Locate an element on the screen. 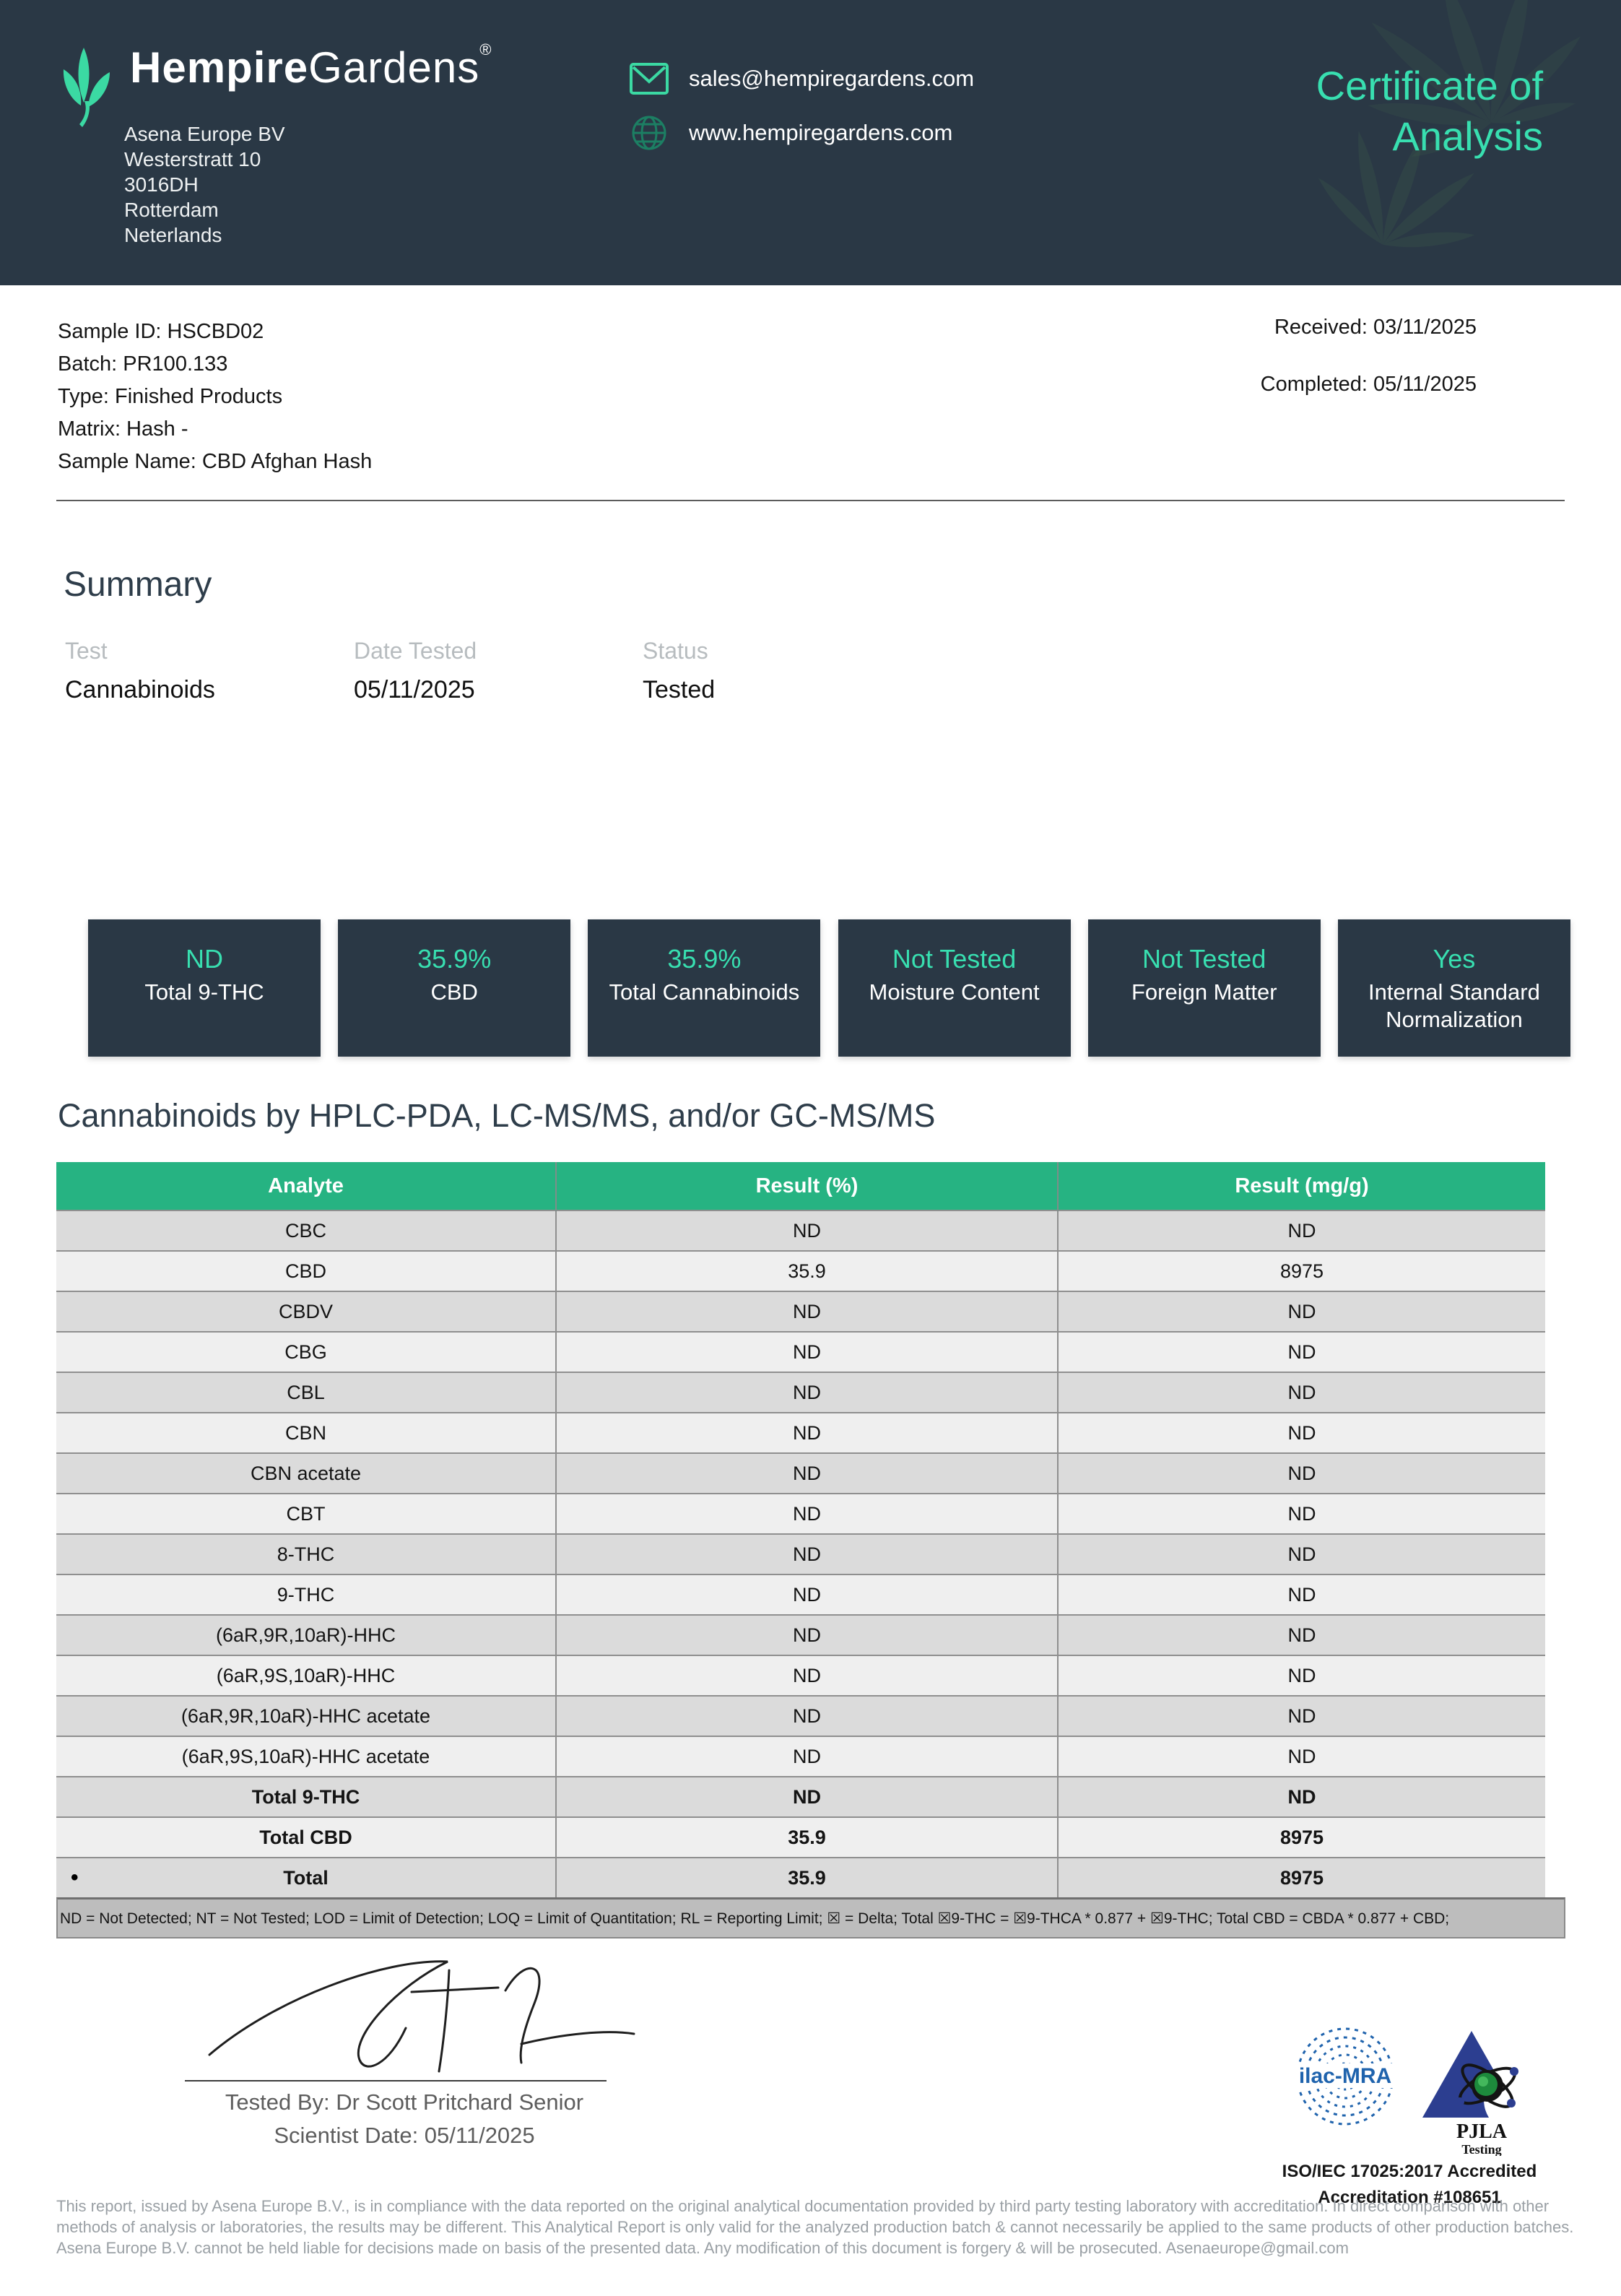  result-box-label: Total Cannabinoids is located at coordinates (704, 992).